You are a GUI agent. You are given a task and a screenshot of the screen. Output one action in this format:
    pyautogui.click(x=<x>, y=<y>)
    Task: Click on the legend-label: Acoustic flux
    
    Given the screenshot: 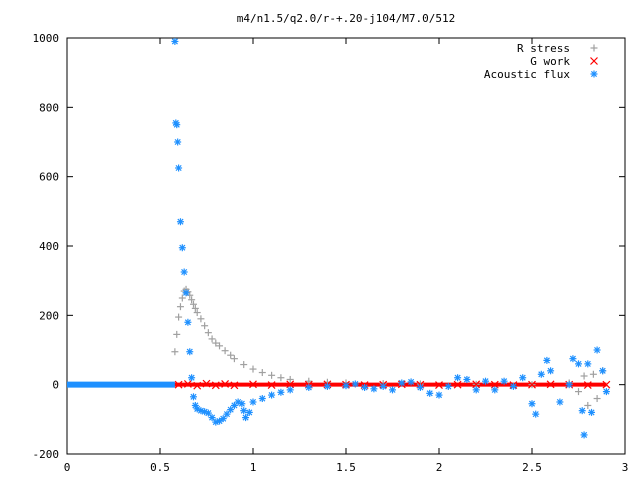 What is the action you would take?
    pyautogui.click(x=527, y=74)
    